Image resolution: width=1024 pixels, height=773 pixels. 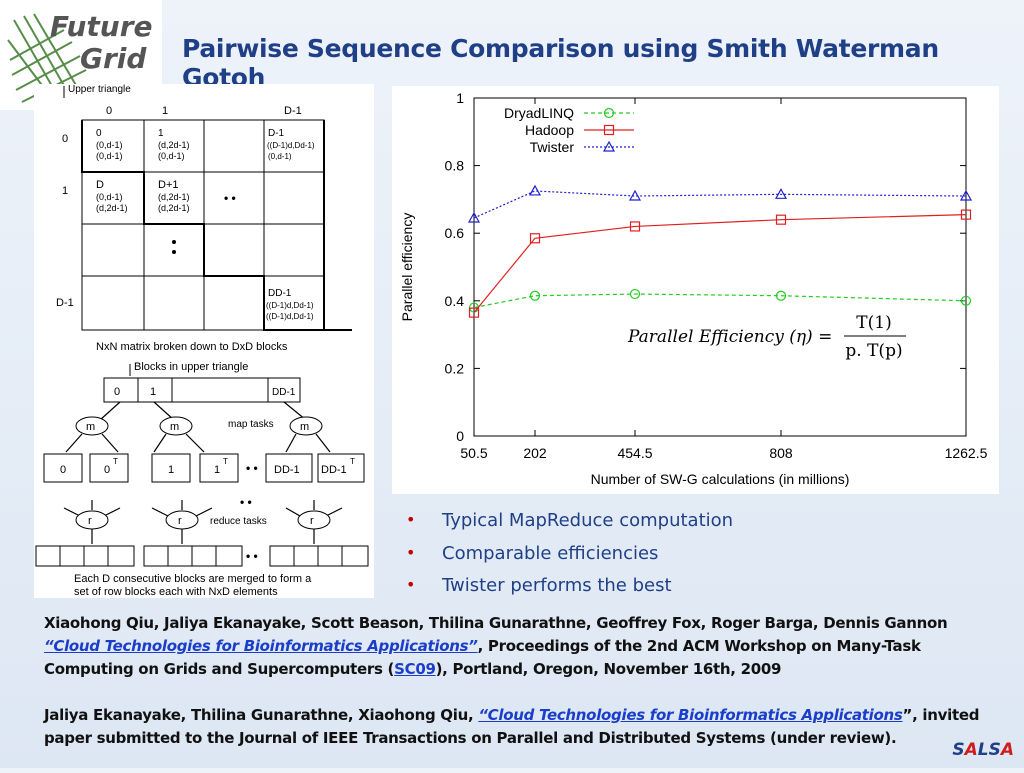 I want to click on upper-triangle-outline, so click(x=216, y=225).